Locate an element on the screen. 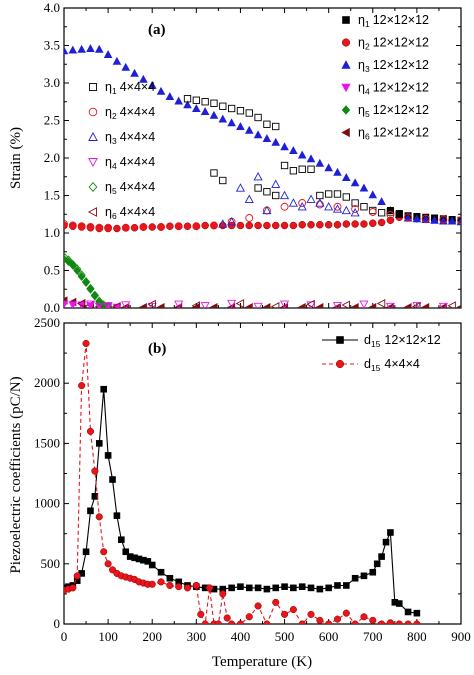 This screenshot has width=474, height=675. legend-entry: η6 12×12×12 is located at coordinates (385, 134).